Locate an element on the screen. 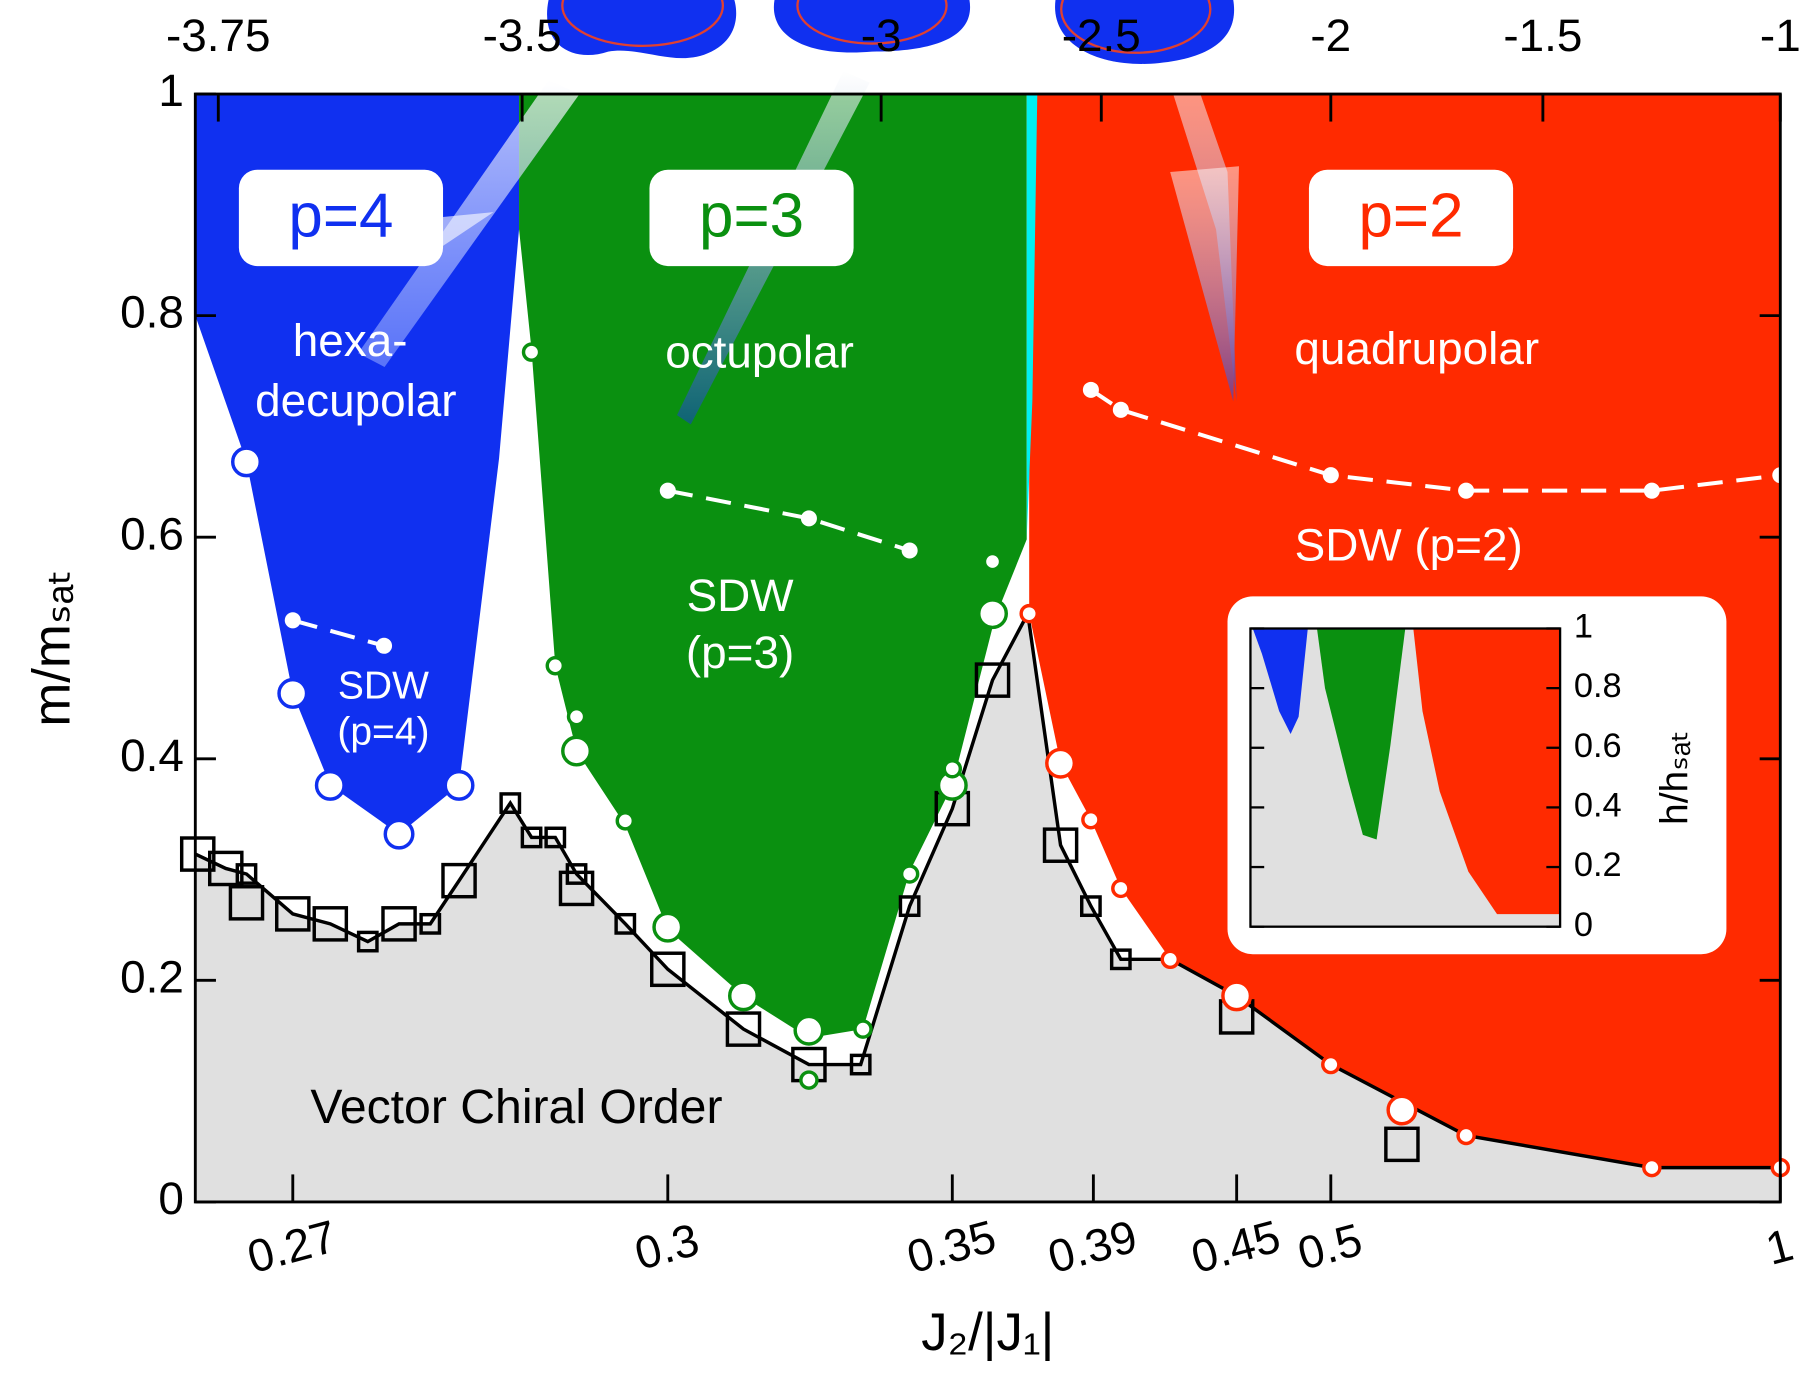 The width and height of the screenshot is (1799, 1382). inset-y-tick-label: 0.8 is located at coordinates (1598, 686).